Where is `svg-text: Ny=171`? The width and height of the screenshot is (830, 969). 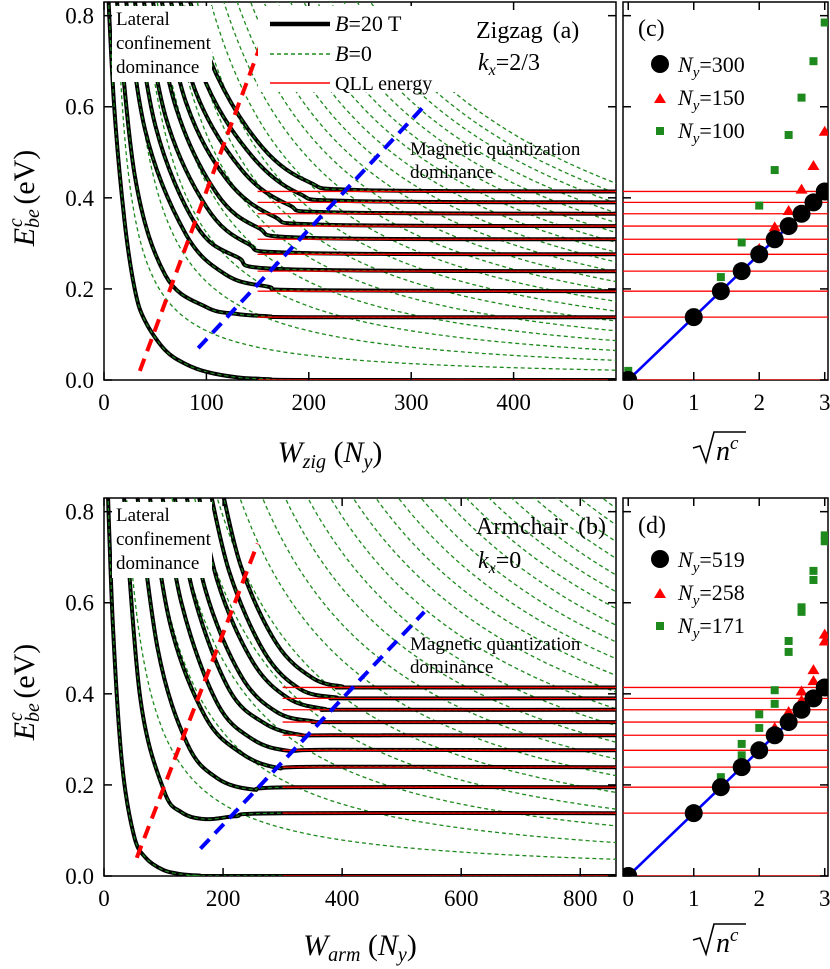
svg-text: Ny=171 is located at coordinates (711, 627).